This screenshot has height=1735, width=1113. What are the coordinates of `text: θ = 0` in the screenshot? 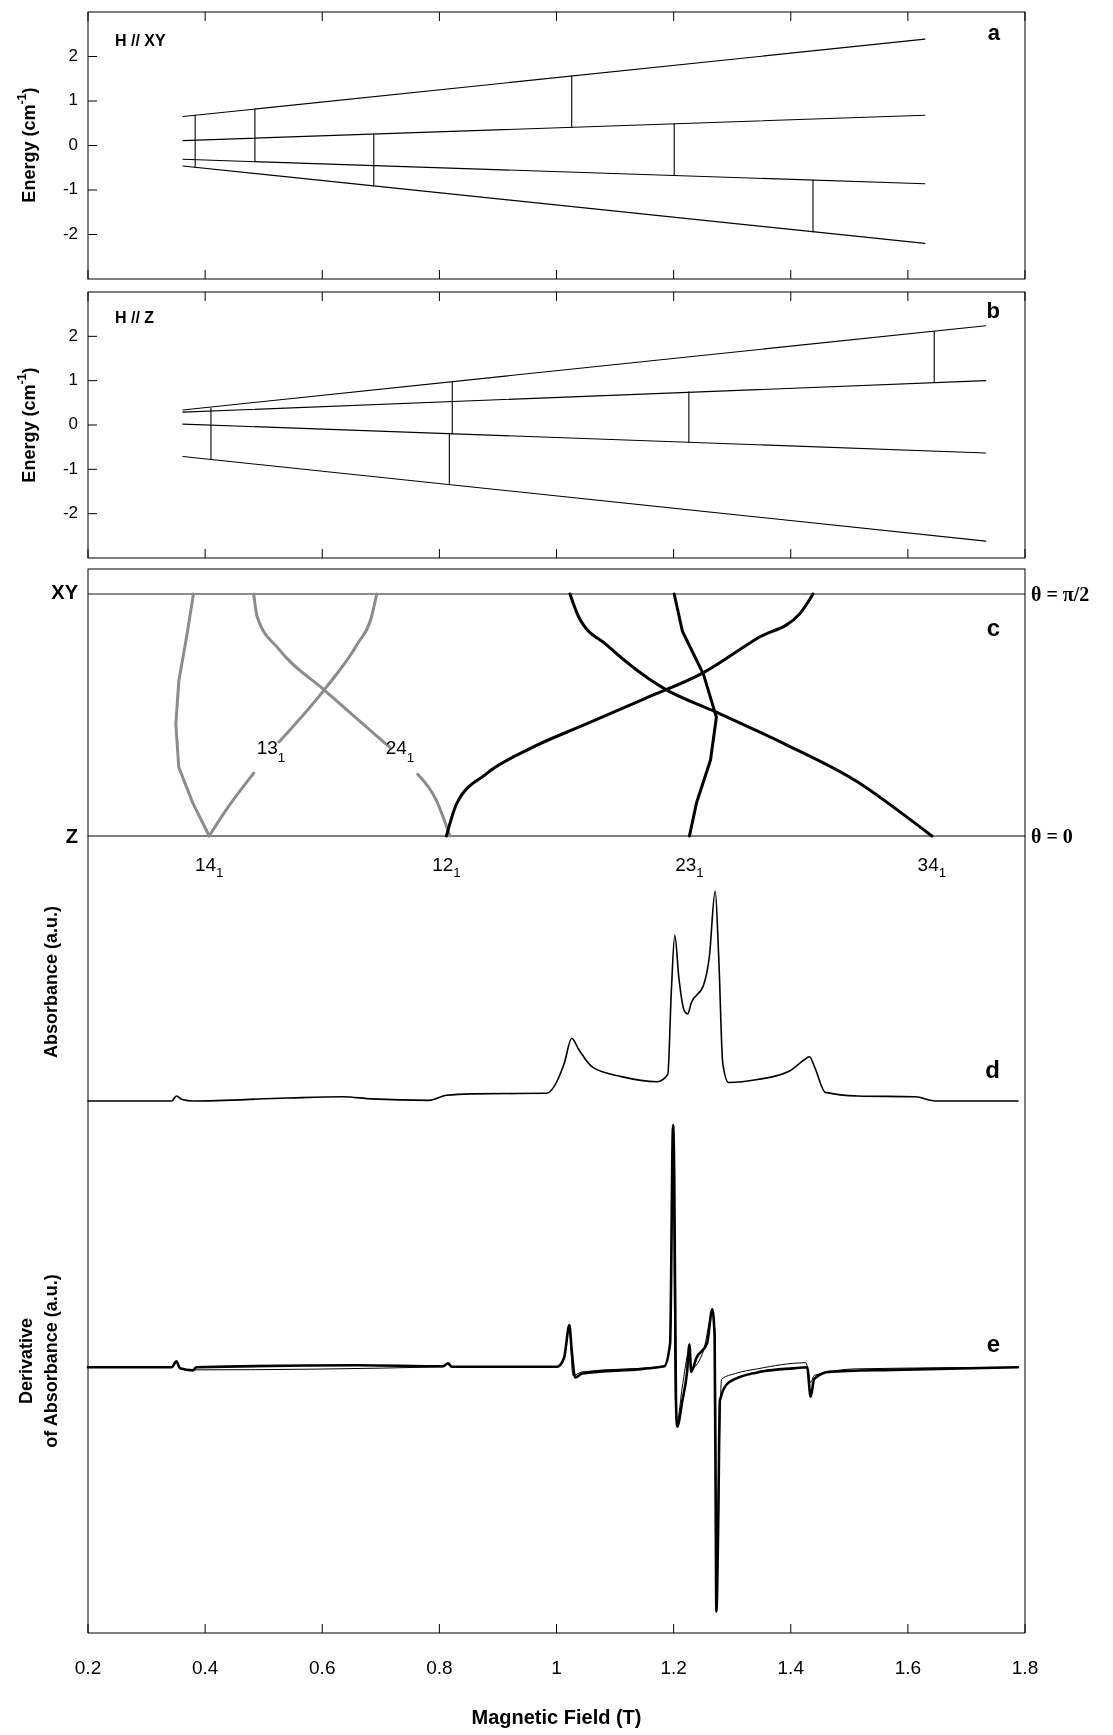 It's located at (1052, 836).